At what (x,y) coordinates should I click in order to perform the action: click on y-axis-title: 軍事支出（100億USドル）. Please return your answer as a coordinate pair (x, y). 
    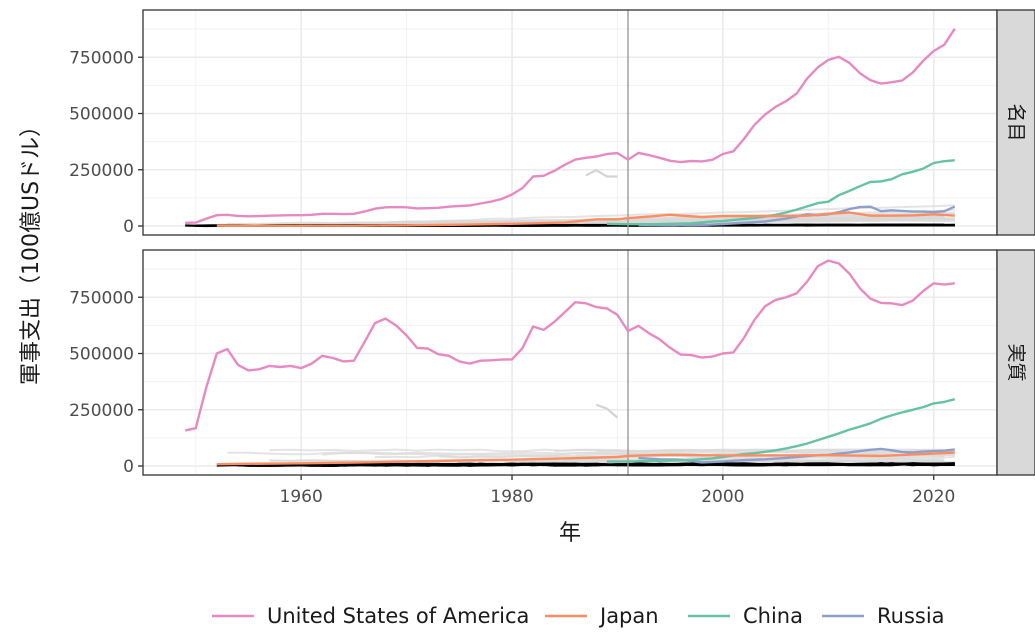
    Looking at the image, I should click on (31, 250).